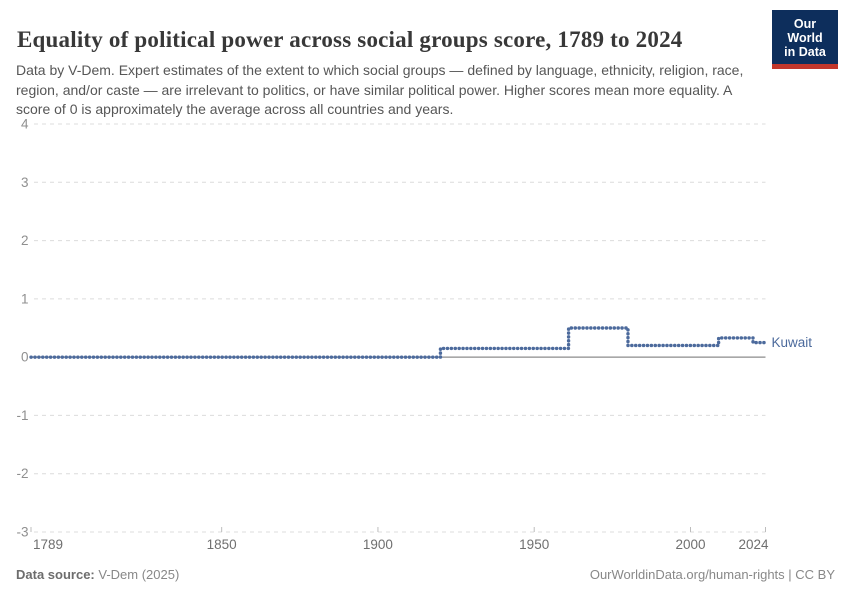 This screenshot has height=600, width=850. What do you see at coordinates (712, 574) in the screenshot?
I see `credit-link: OurWorldinData.org/human-rights | CC BY` at bounding box center [712, 574].